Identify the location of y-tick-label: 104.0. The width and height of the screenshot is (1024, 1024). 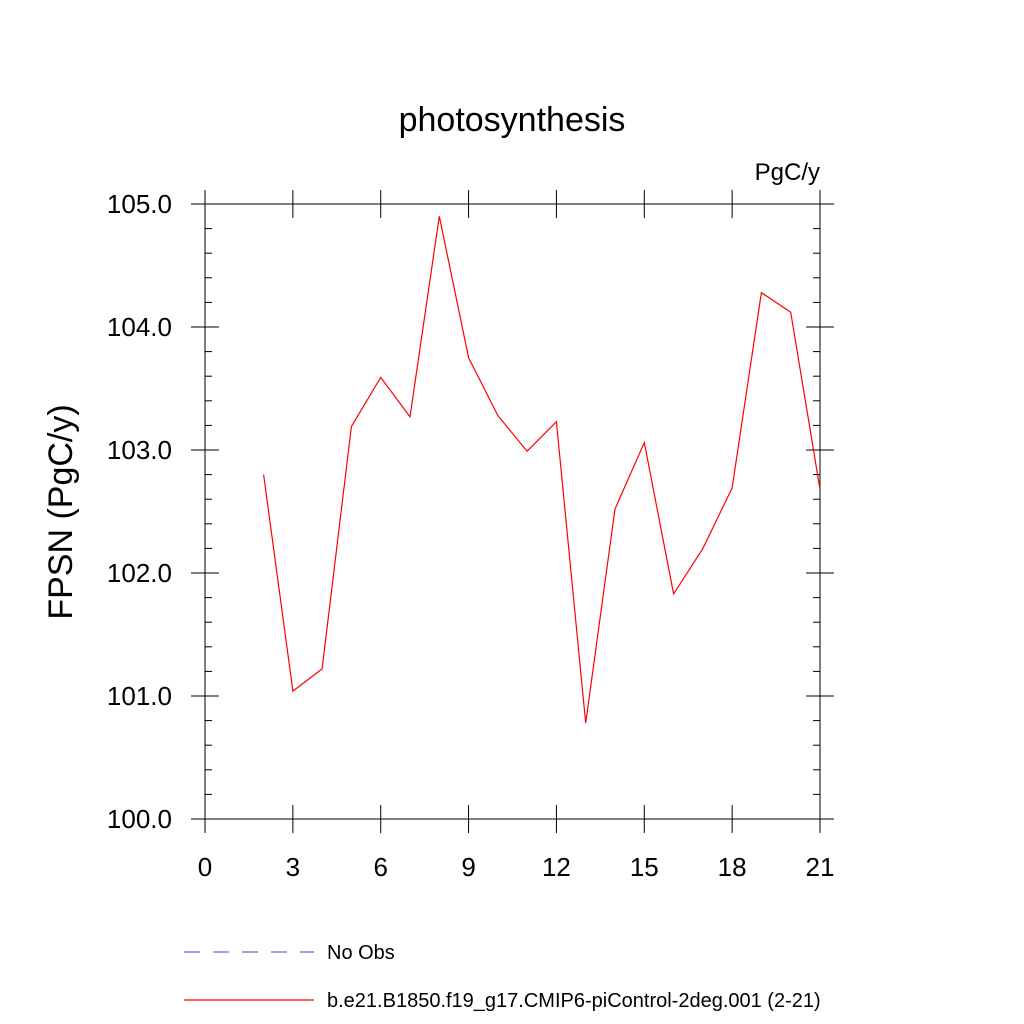
(139, 327).